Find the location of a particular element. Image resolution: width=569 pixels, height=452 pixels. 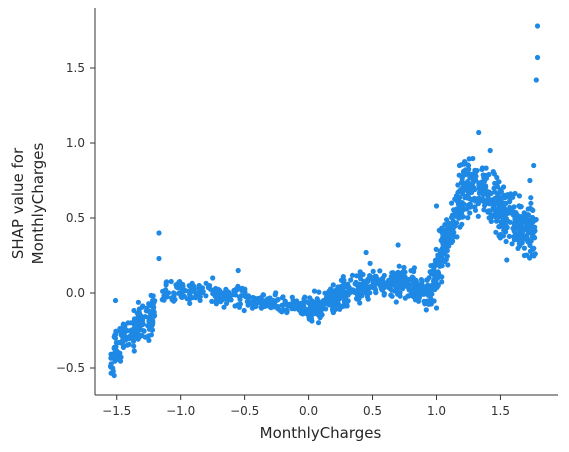

y-tick-label: 1.0 is located at coordinates (75, 143).